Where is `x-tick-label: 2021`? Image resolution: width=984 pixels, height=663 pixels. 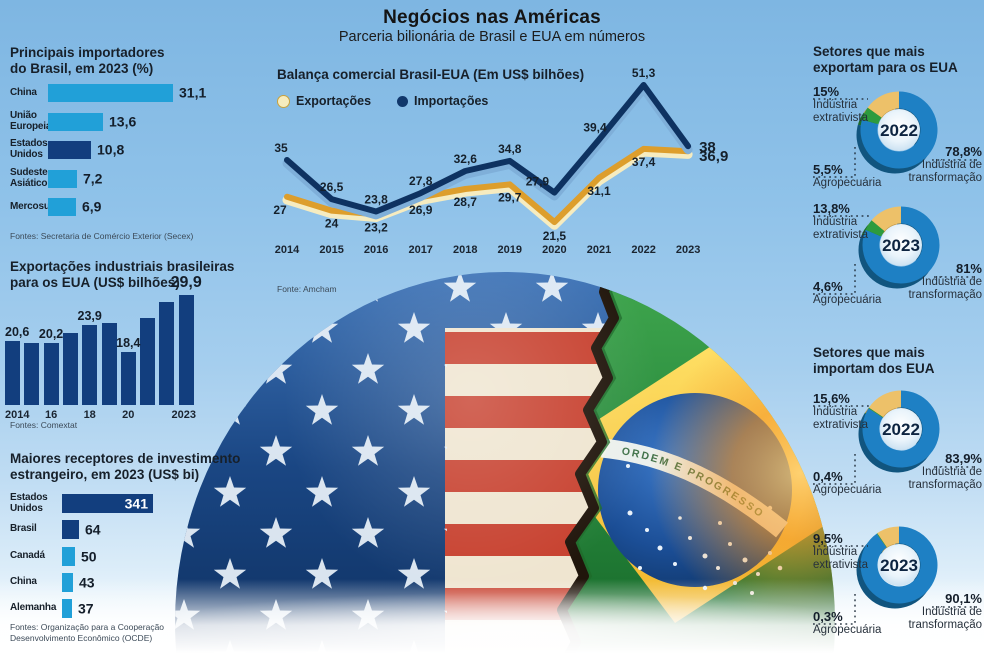
x-tick-label: 2021 is located at coordinates (599, 250).